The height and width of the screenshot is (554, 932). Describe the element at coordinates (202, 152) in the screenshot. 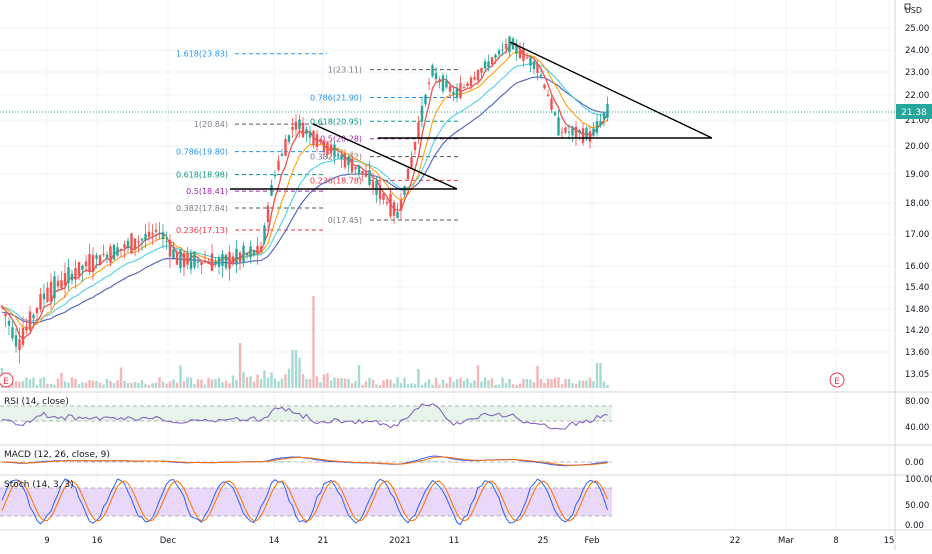

I see `fib-level-label: 0.786(19.80)` at that location.